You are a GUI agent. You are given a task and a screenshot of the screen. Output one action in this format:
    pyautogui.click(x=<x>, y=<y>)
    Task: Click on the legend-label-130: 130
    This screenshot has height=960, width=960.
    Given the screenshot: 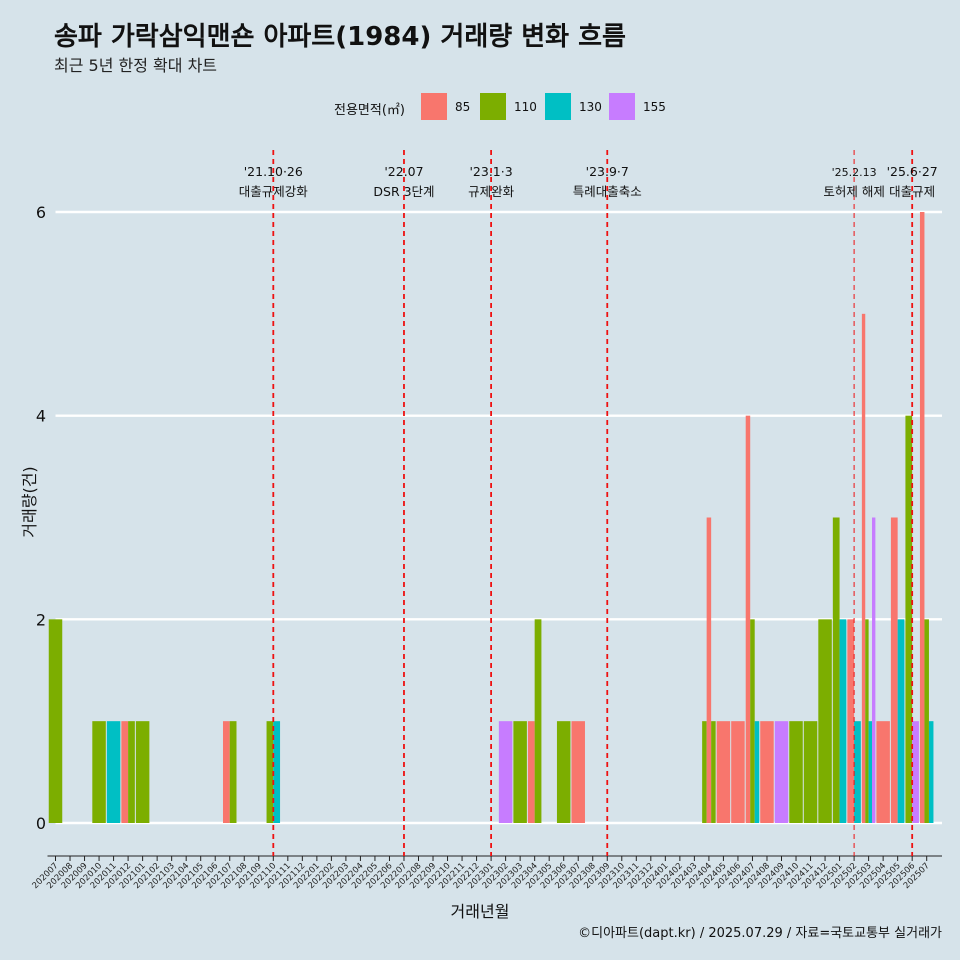 What is the action you would take?
    pyautogui.click(x=590, y=107)
    